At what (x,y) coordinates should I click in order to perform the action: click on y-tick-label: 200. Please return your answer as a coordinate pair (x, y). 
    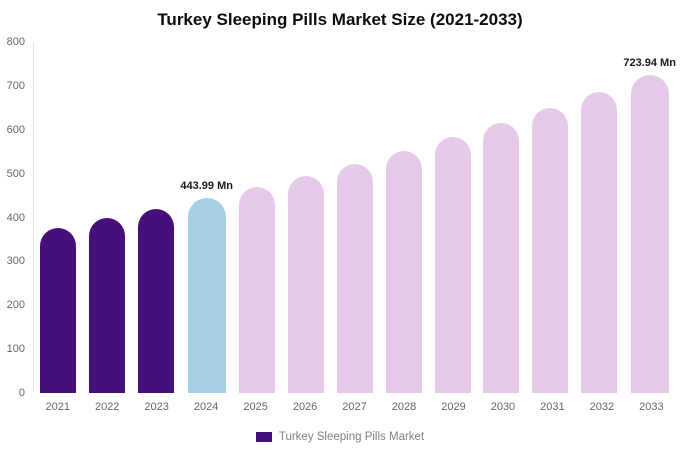
    Looking at the image, I should click on (15, 305).